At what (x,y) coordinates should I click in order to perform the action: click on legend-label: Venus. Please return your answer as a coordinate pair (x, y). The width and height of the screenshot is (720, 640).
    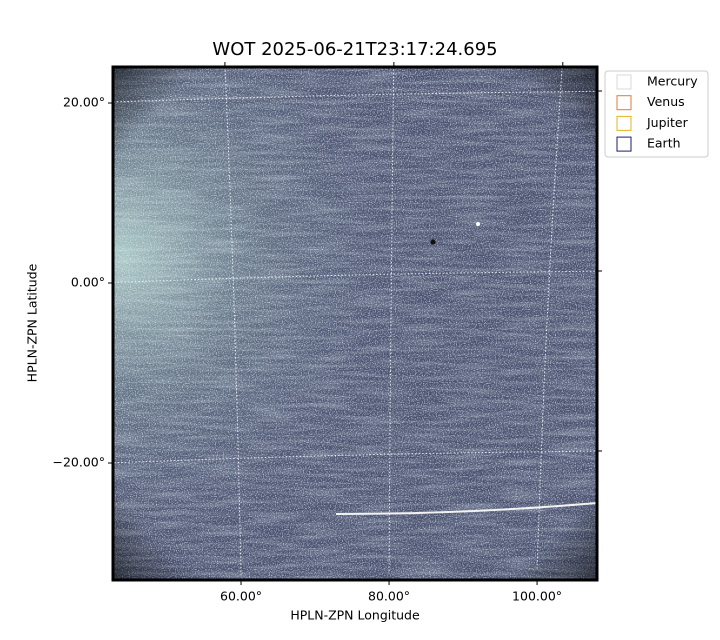
    Looking at the image, I should click on (666, 101).